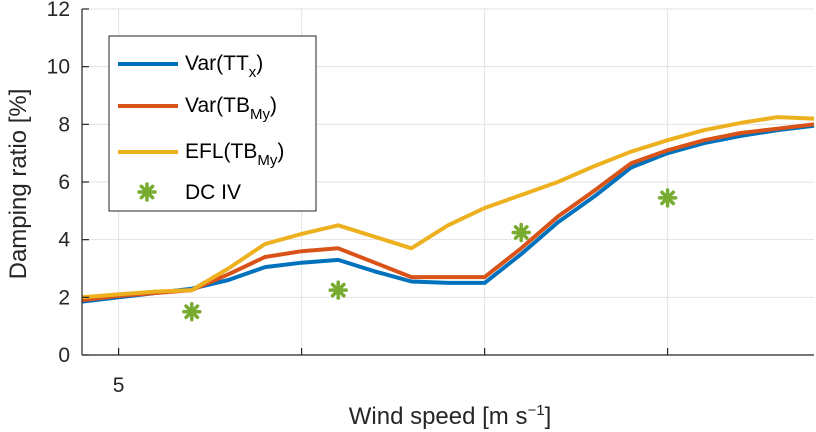 The image size is (816, 432). I want to click on y-tick-label-1: 2, so click(64, 297).